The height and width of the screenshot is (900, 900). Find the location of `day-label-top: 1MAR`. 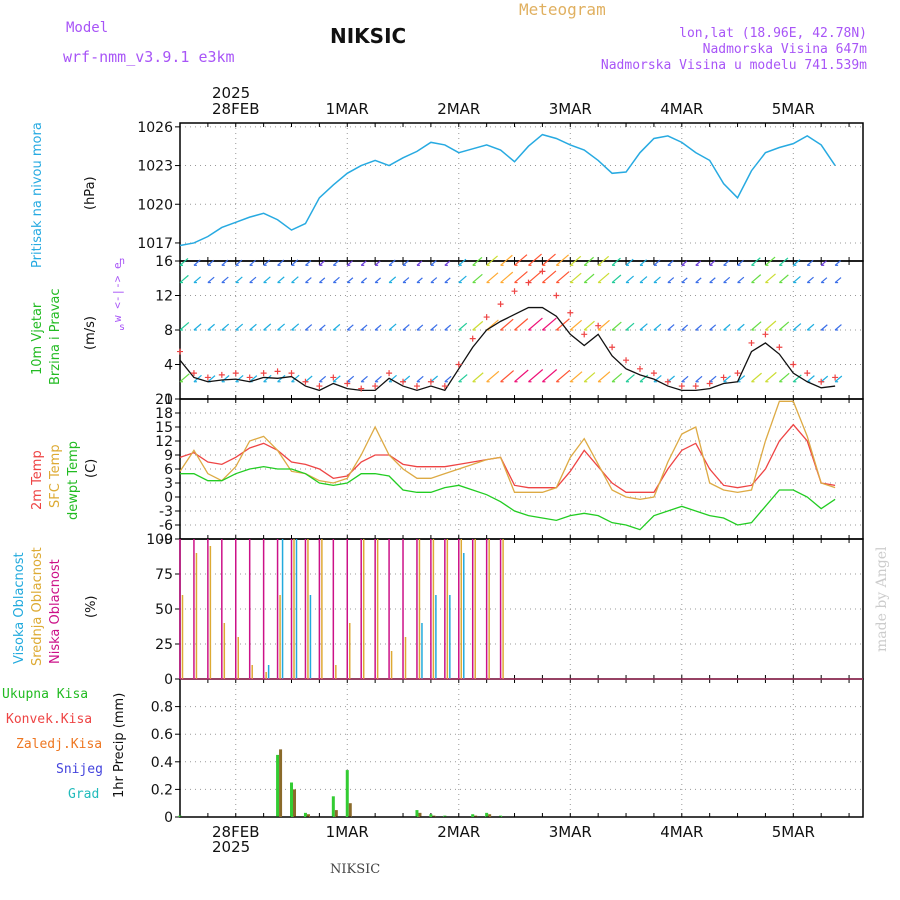

day-label-top: 1MAR is located at coordinates (347, 109).